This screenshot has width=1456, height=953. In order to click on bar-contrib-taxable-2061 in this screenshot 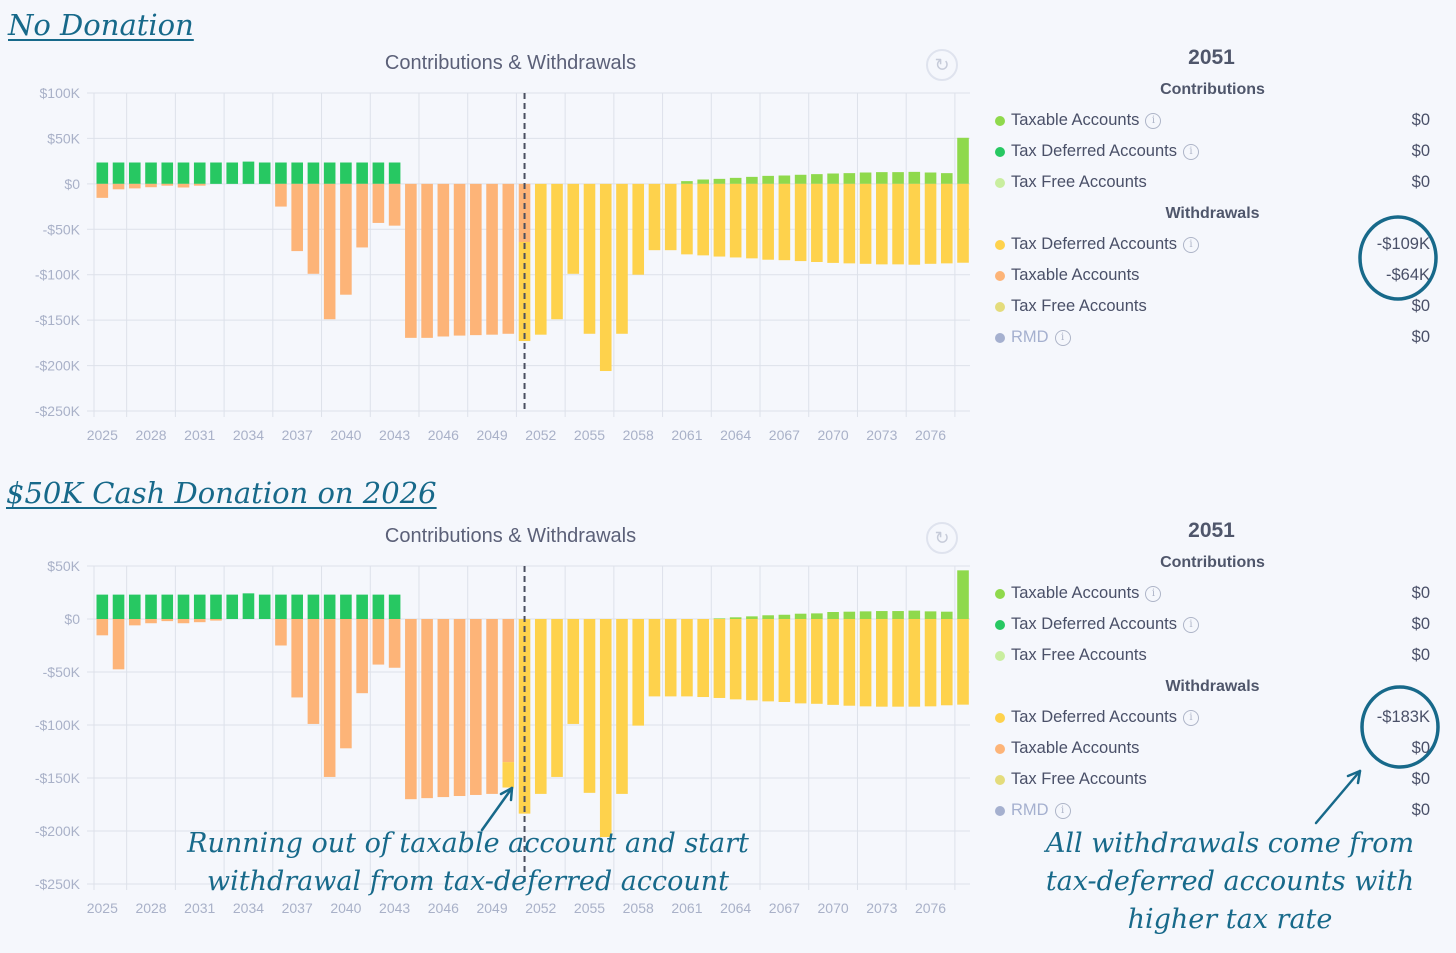, I will do `click(687, 182)`.